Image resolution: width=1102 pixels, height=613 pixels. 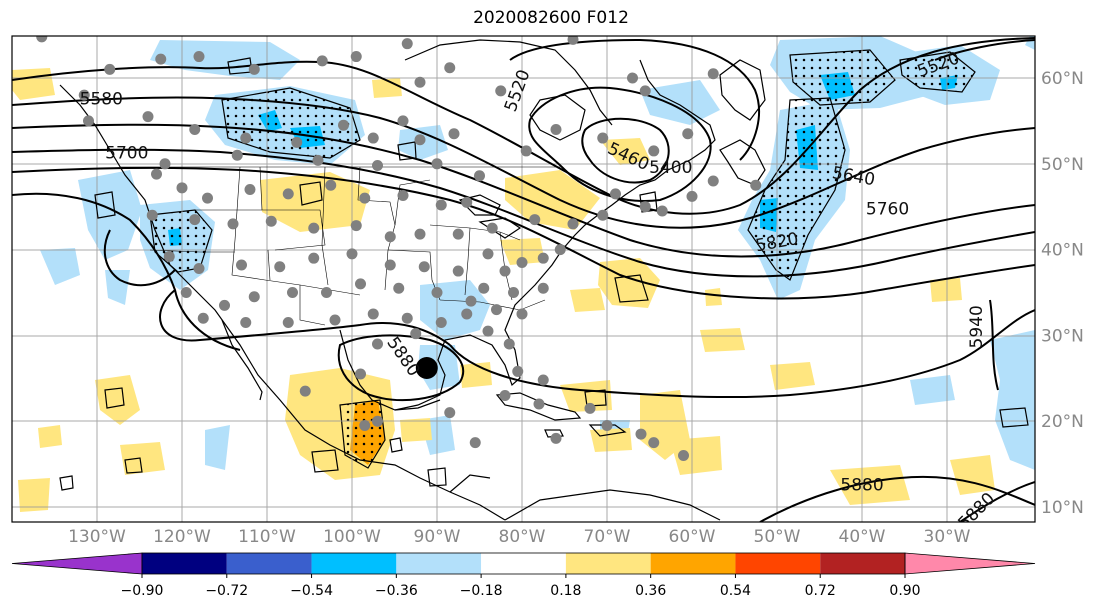 What do you see at coordinates (1062, 508) in the screenshot?
I see `latitude-label: 10°N` at bounding box center [1062, 508].